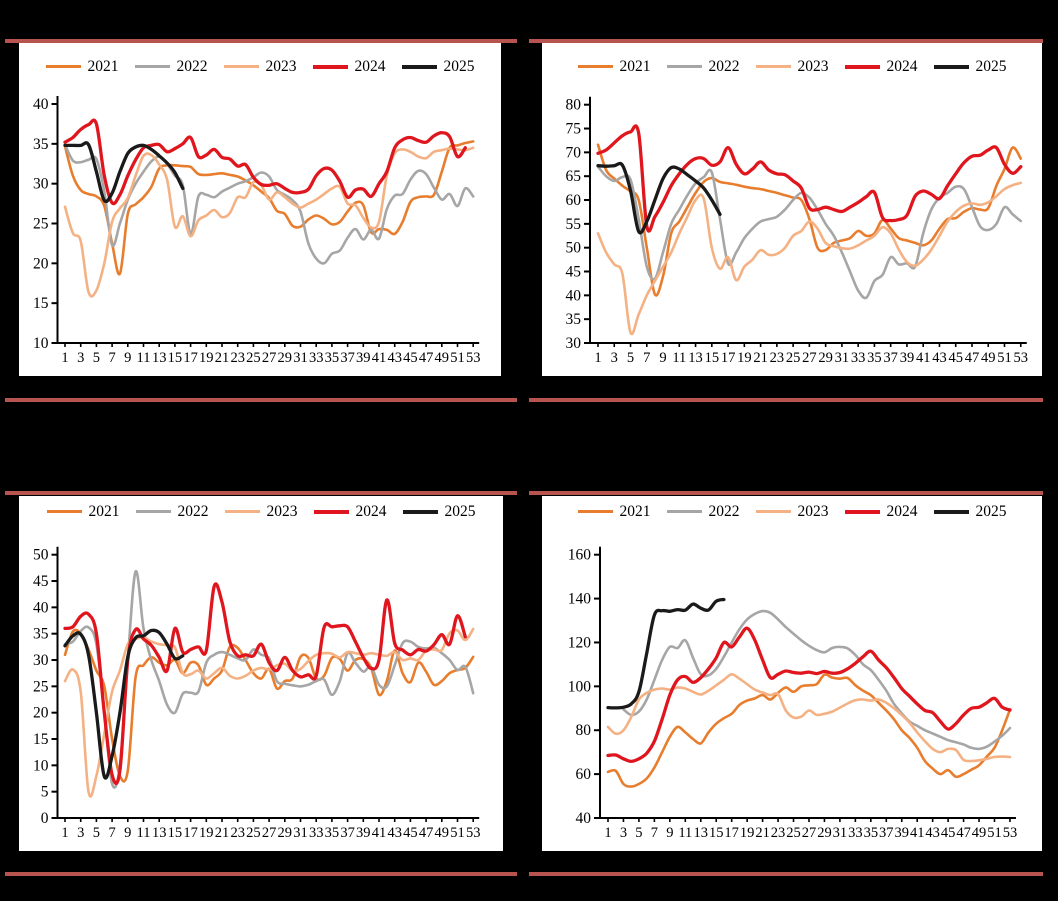 This screenshot has width=1058, height=901. What do you see at coordinates (659, 198) in the screenshot?
I see `series-line-2025` at bounding box center [659, 198].